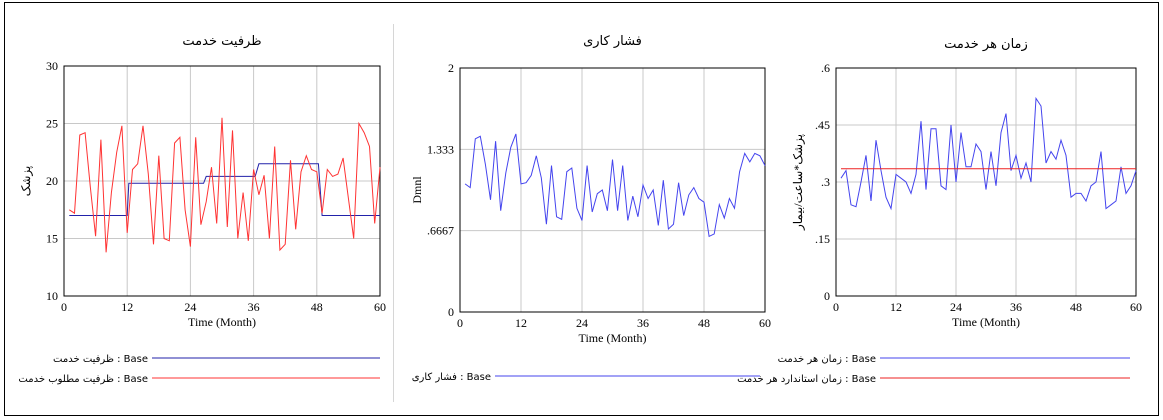  I want to click on chart-title: فشار کاری, so click(612, 41).